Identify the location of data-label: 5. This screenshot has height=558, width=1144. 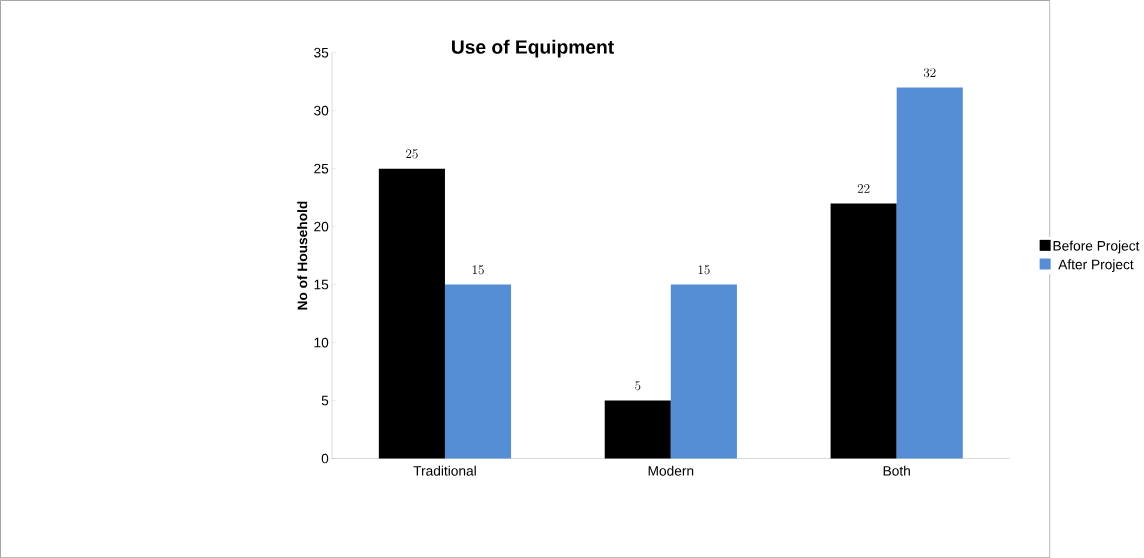
(638, 386).